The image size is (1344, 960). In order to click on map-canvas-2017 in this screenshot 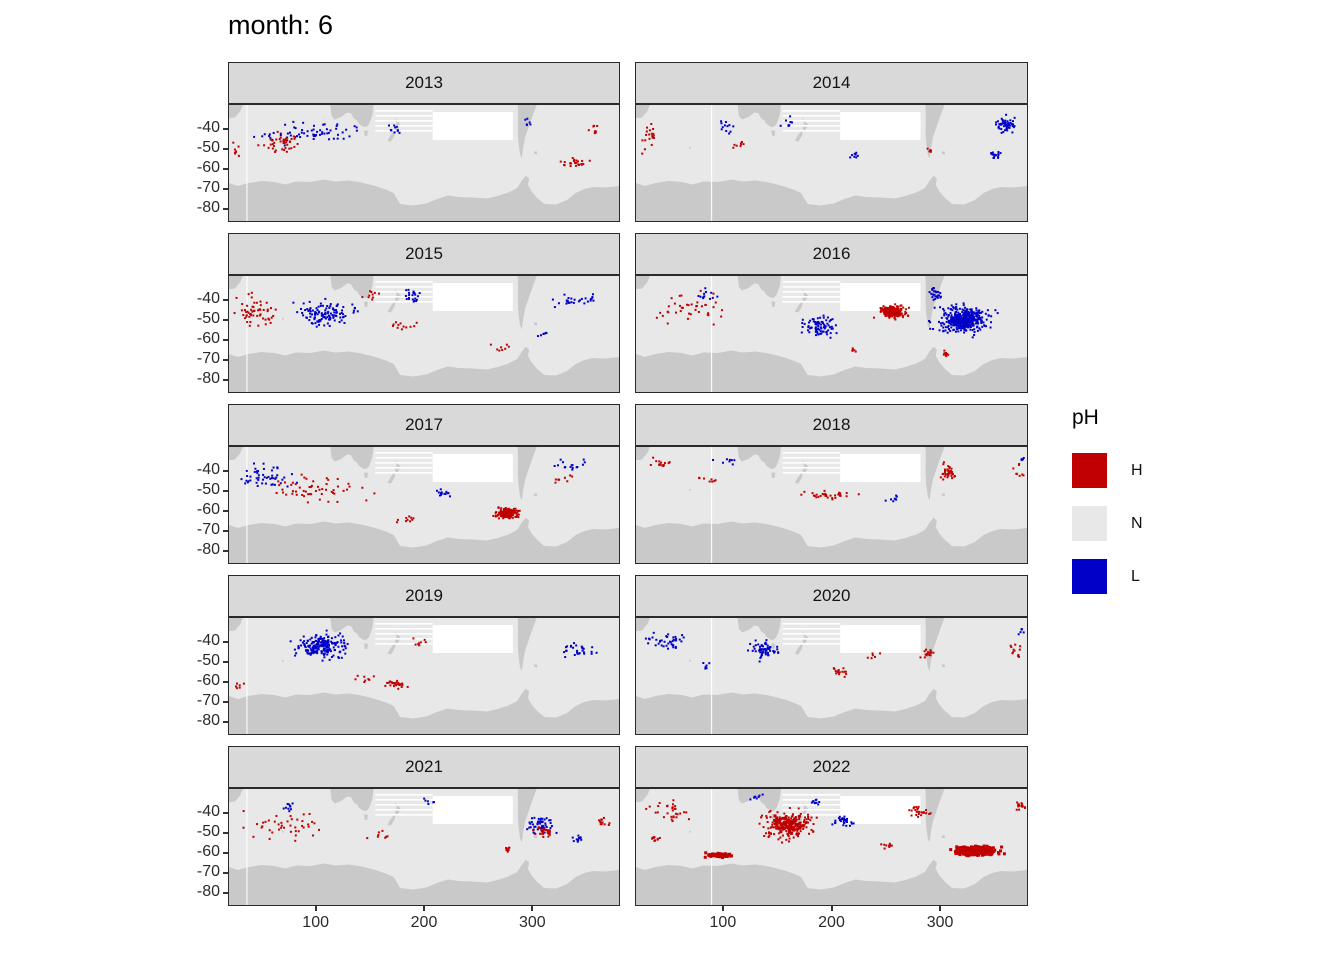, I will do `click(424, 505)`.